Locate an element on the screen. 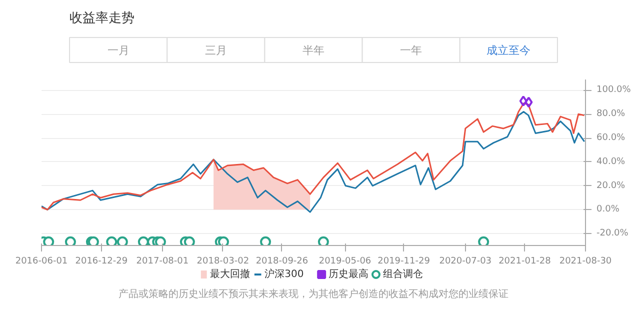 The width and height of the screenshot is (640, 324). legend-label: 组合调仓 is located at coordinates (402, 274).